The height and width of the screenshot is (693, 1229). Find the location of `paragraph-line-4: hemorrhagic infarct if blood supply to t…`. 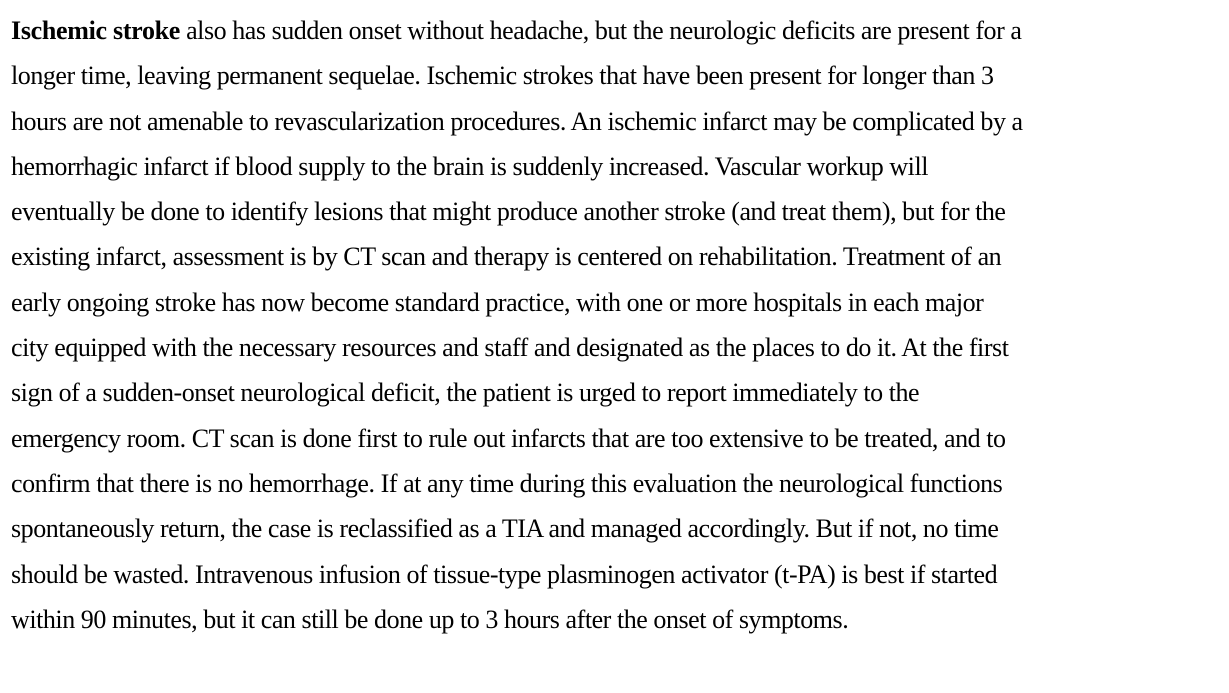

paragraph-line-4: hemorrhagic infarct if blood supply to t… is located at coordinates (469, 166).